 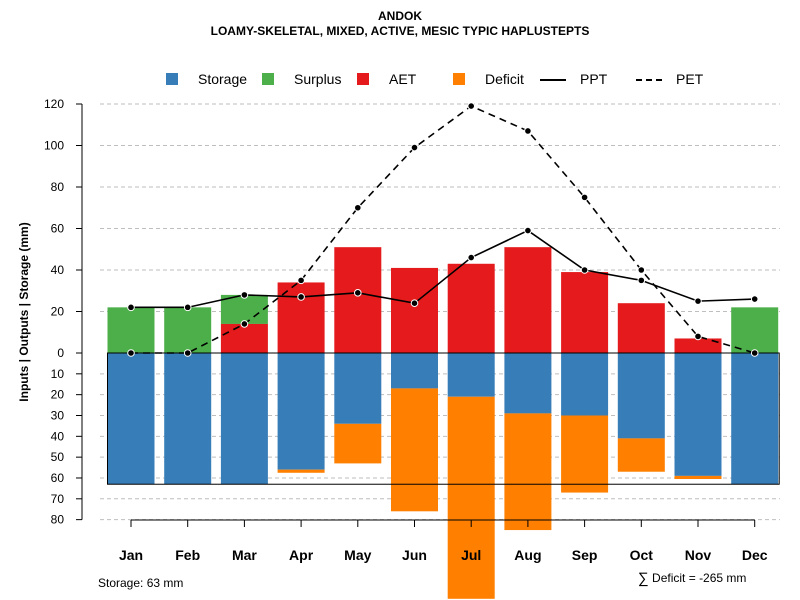 What do you see at coordinates (244, 324) in the screenshot?
I see `point-pet-mar` at bounding box center [244, 324].